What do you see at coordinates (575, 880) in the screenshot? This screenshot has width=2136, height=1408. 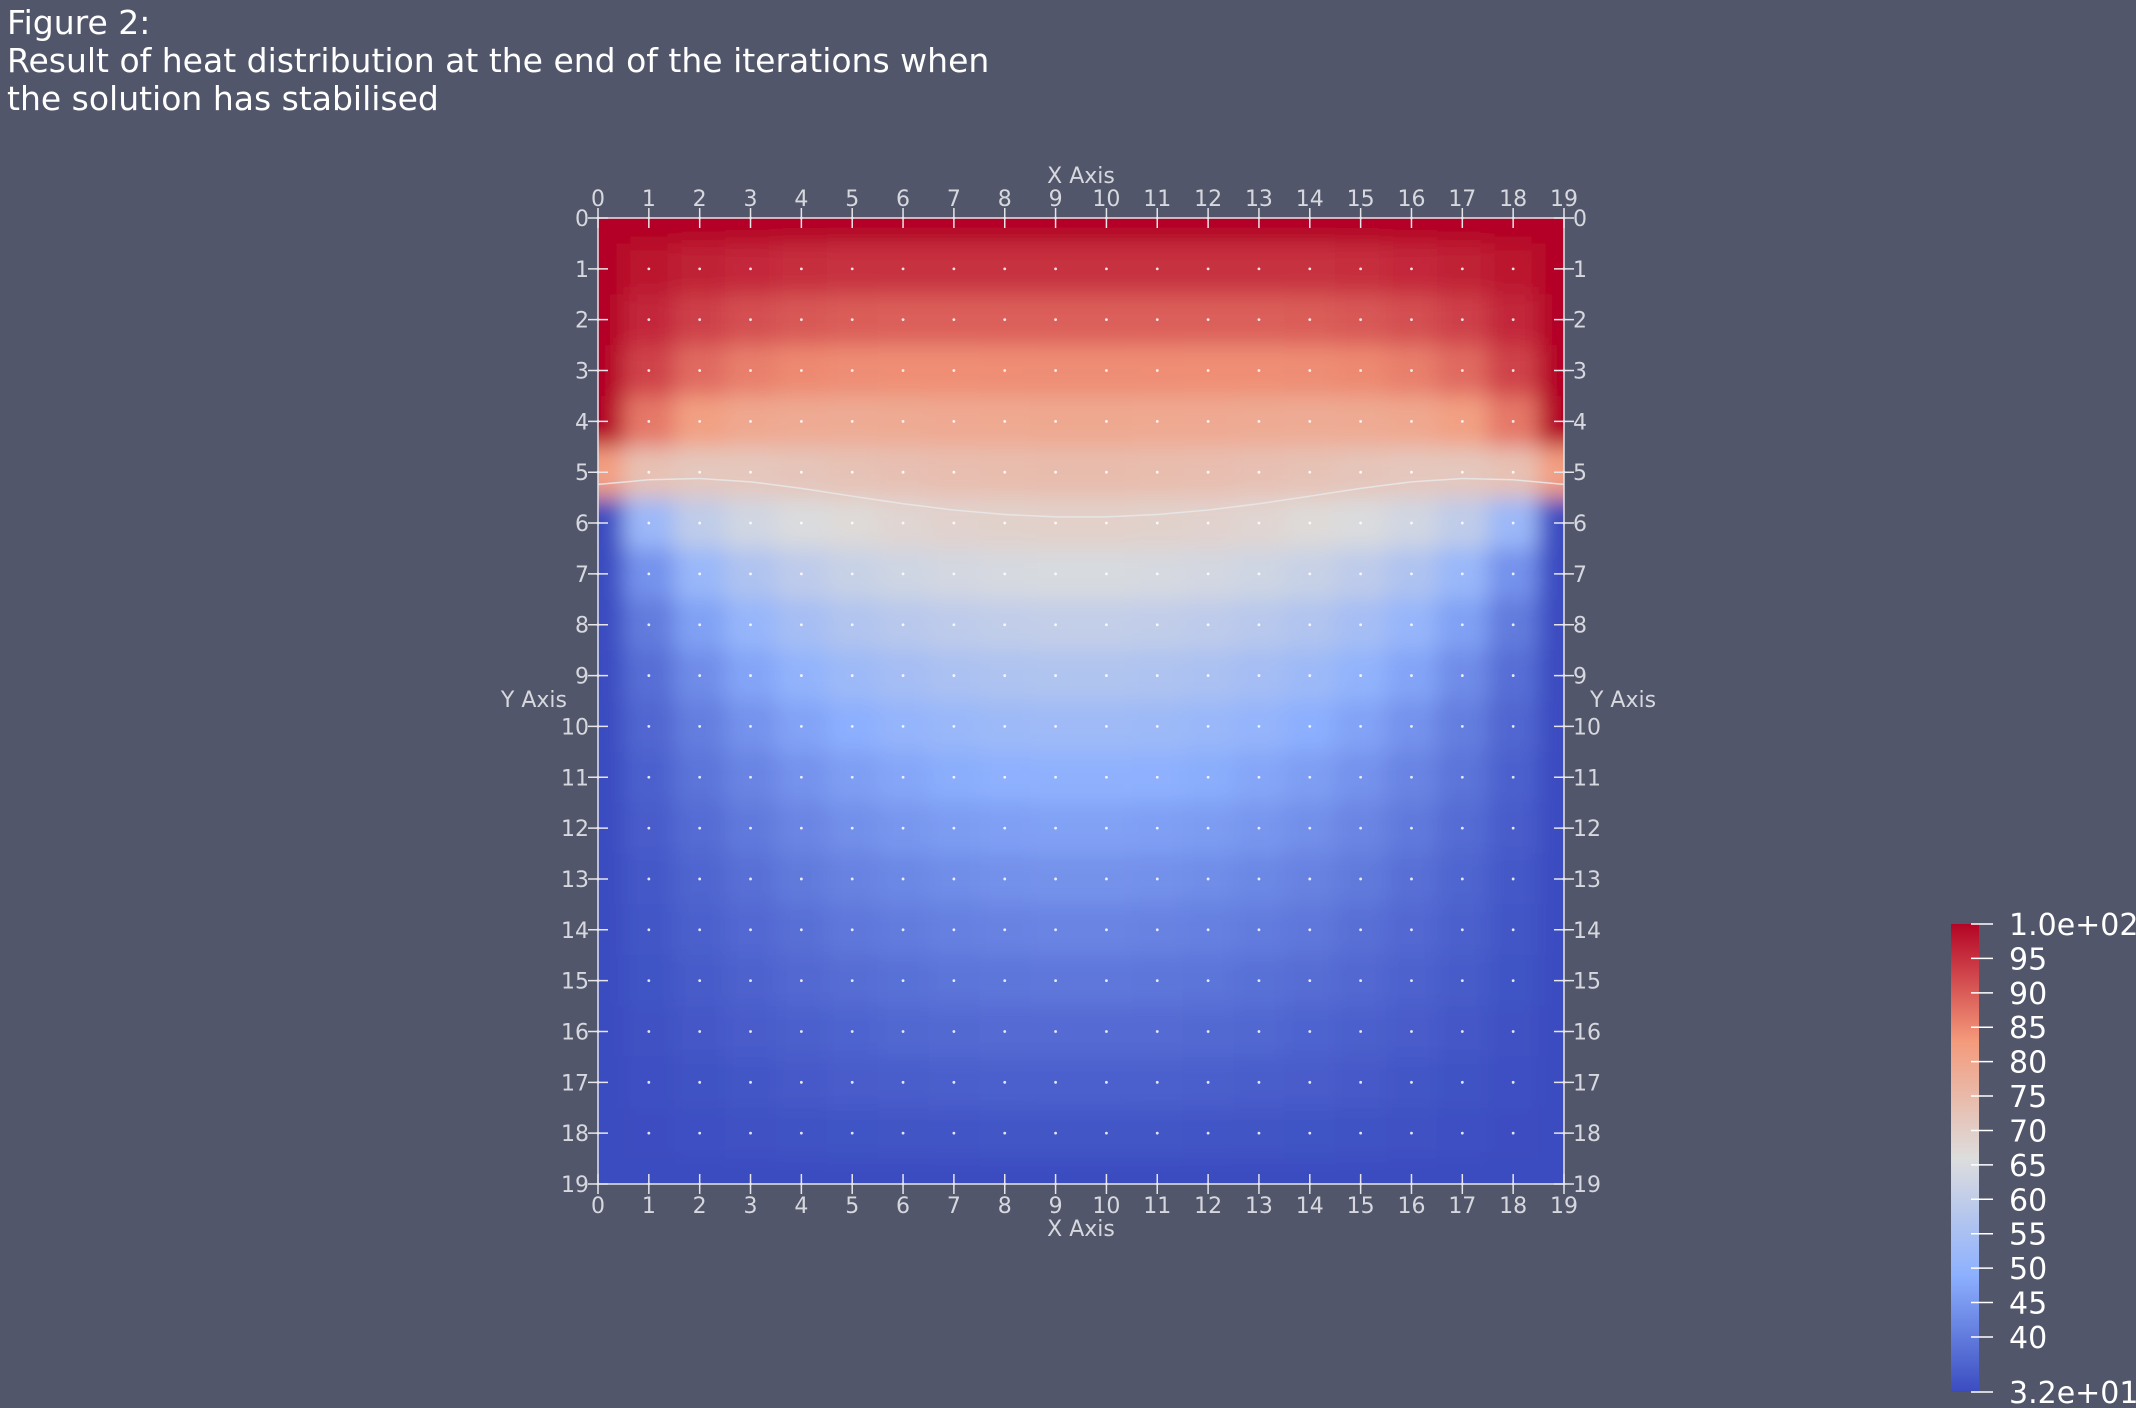 I see `y-tick-label-left: 13` at bounding box center [575, 880].